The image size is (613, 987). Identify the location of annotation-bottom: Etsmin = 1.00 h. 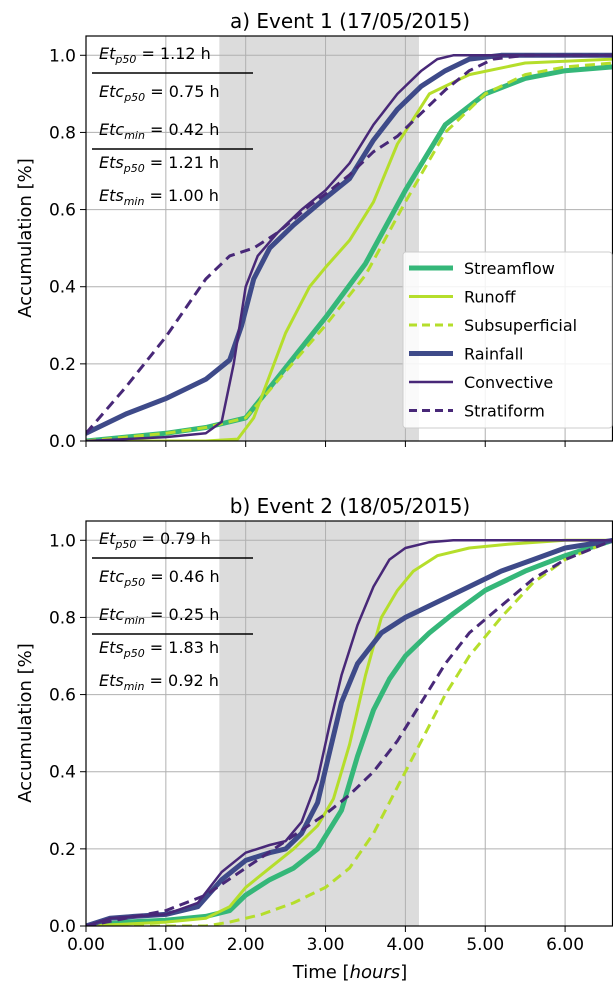
(159, 197).